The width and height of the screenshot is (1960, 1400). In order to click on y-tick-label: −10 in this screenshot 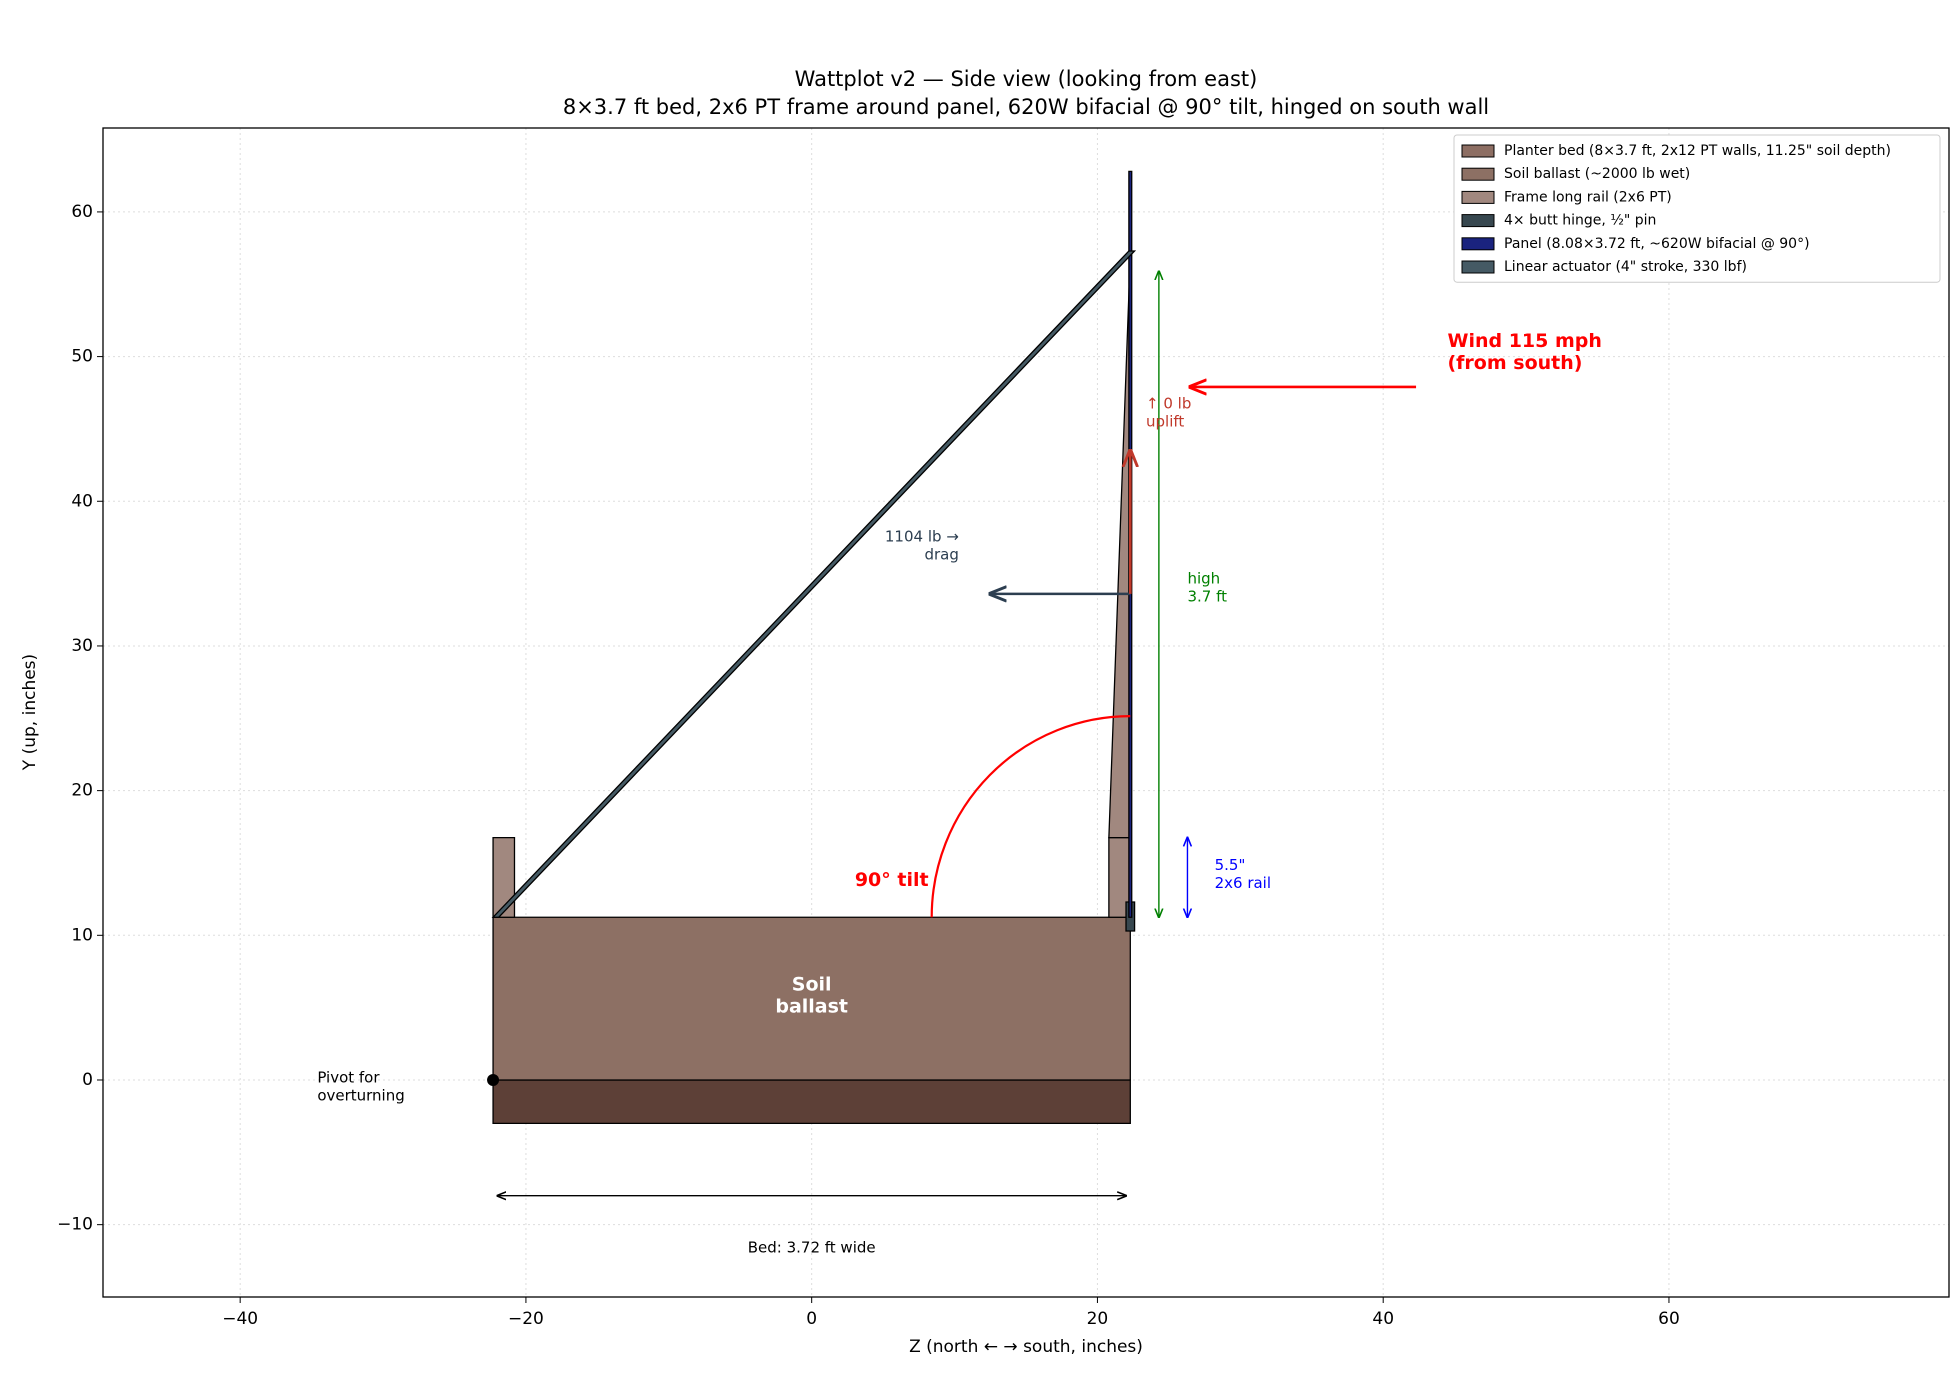, I will do `click(75, 1225)`.